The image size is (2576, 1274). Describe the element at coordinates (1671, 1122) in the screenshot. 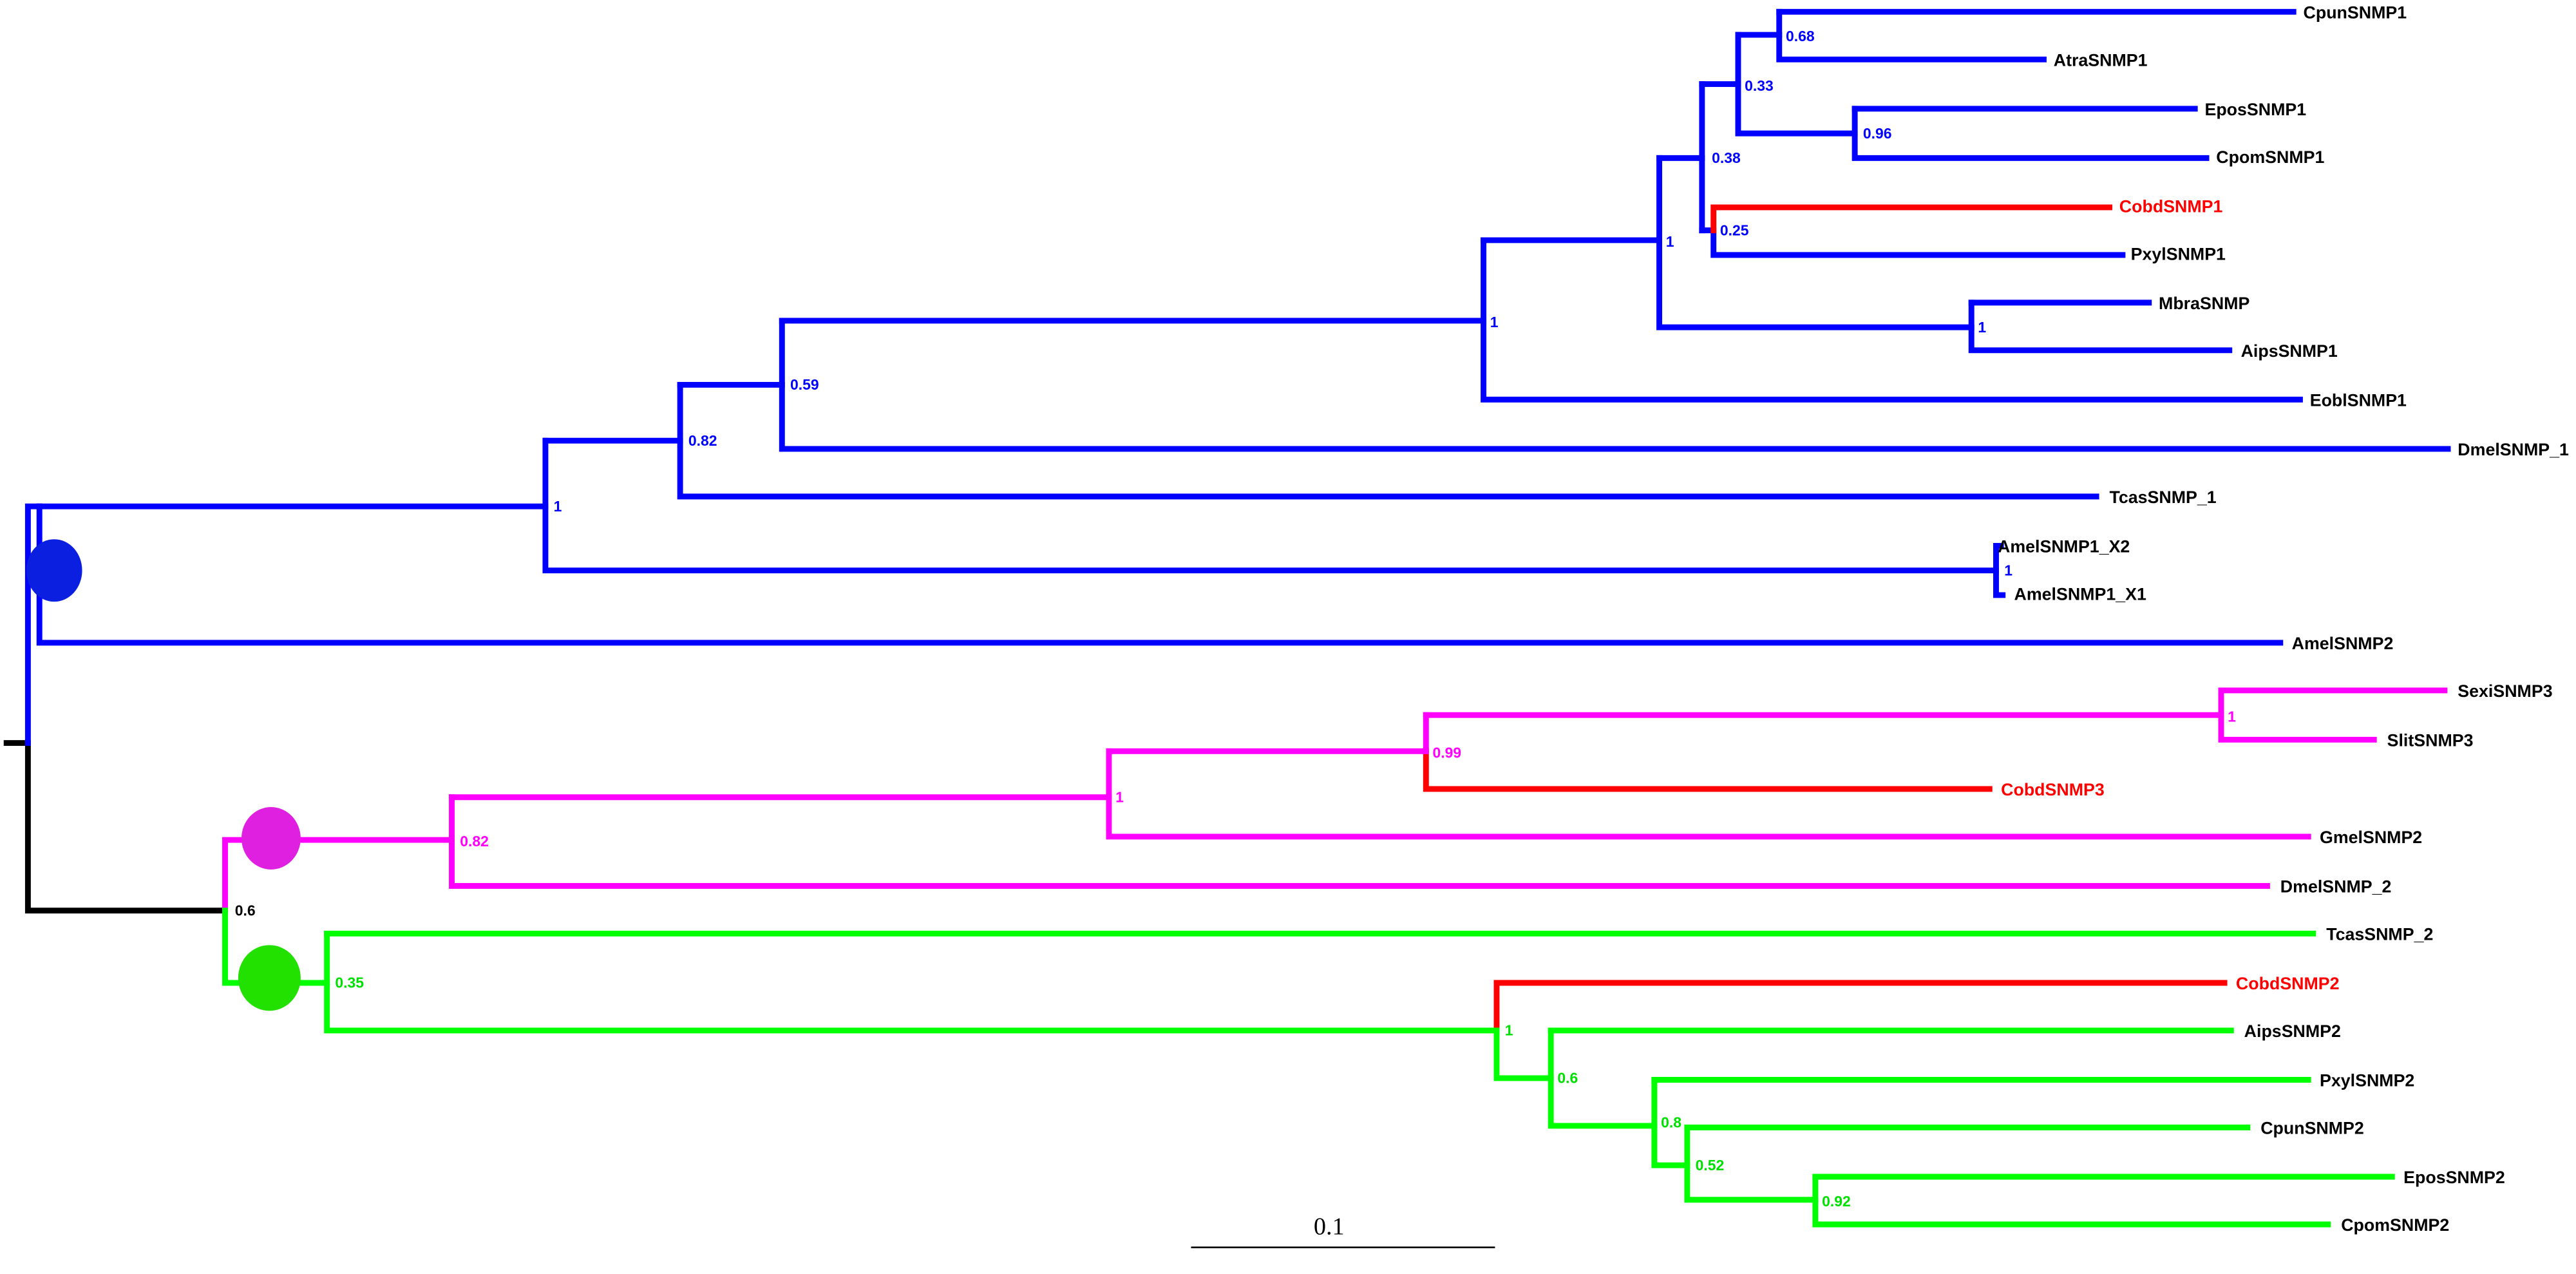

I see `support-value: 0.8` at that location.